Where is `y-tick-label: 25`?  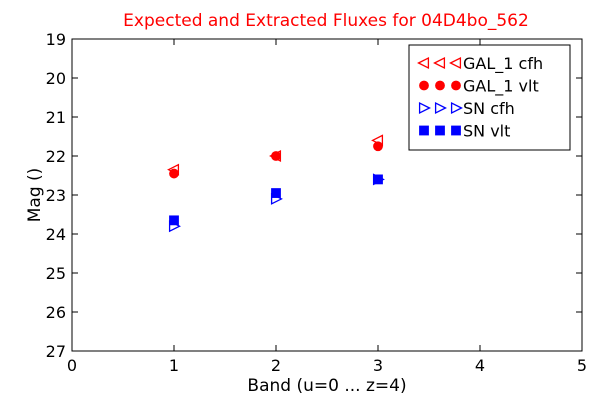
y-tick-label: 25 is located at coordinates (56, 273).